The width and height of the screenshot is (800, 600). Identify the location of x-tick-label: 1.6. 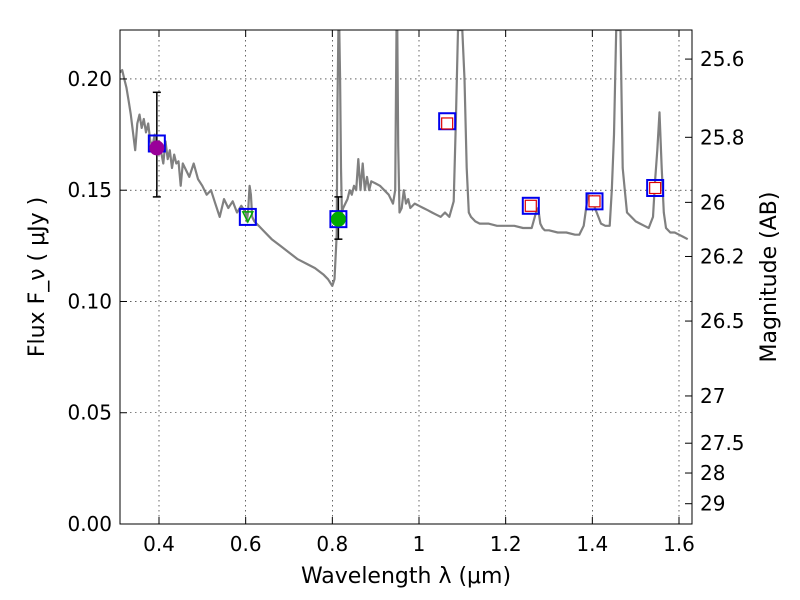
(679, 544).